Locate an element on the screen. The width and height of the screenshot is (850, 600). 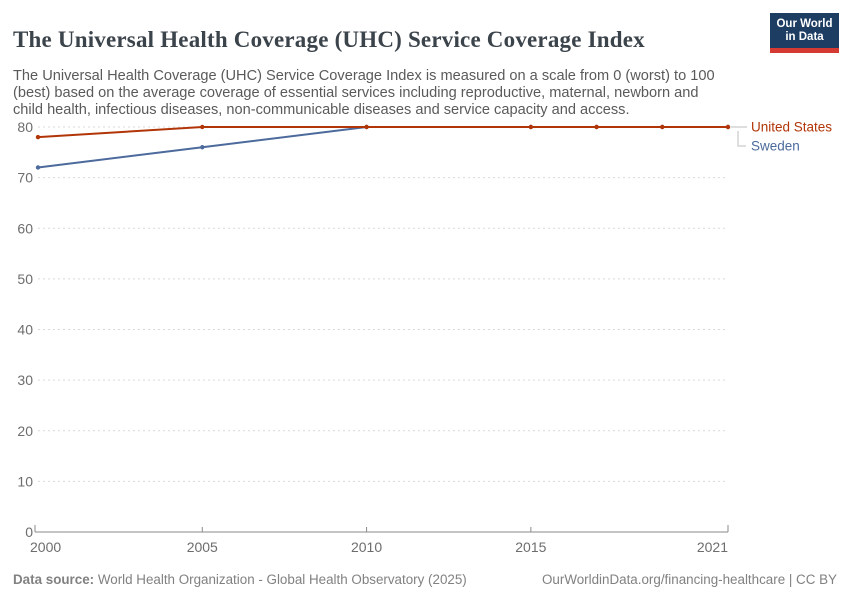
y-tick-label-70: 70 is located at coordinates (25, 178).